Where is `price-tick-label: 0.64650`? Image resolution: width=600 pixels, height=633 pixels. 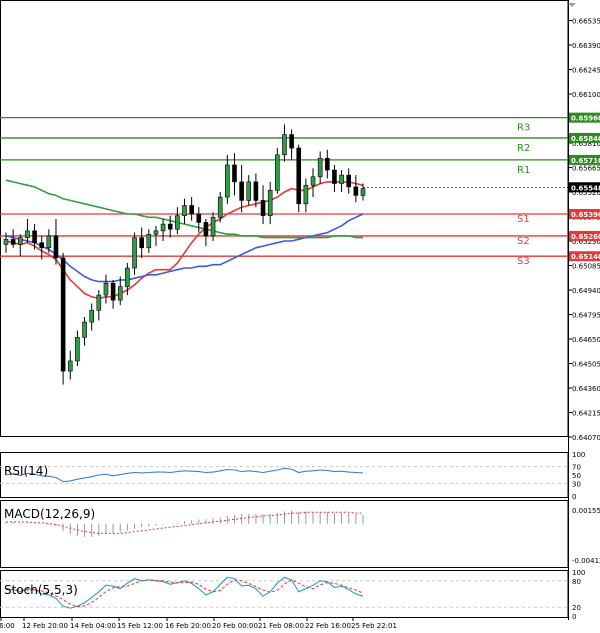
price-tick-label: 0.64650 is located at coordinates (586, 340).